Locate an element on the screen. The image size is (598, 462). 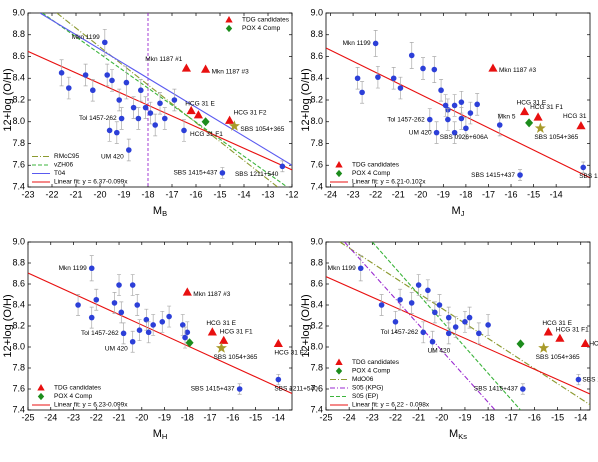
y-tick-label: 8.0 is located at coordinates (316, 346).